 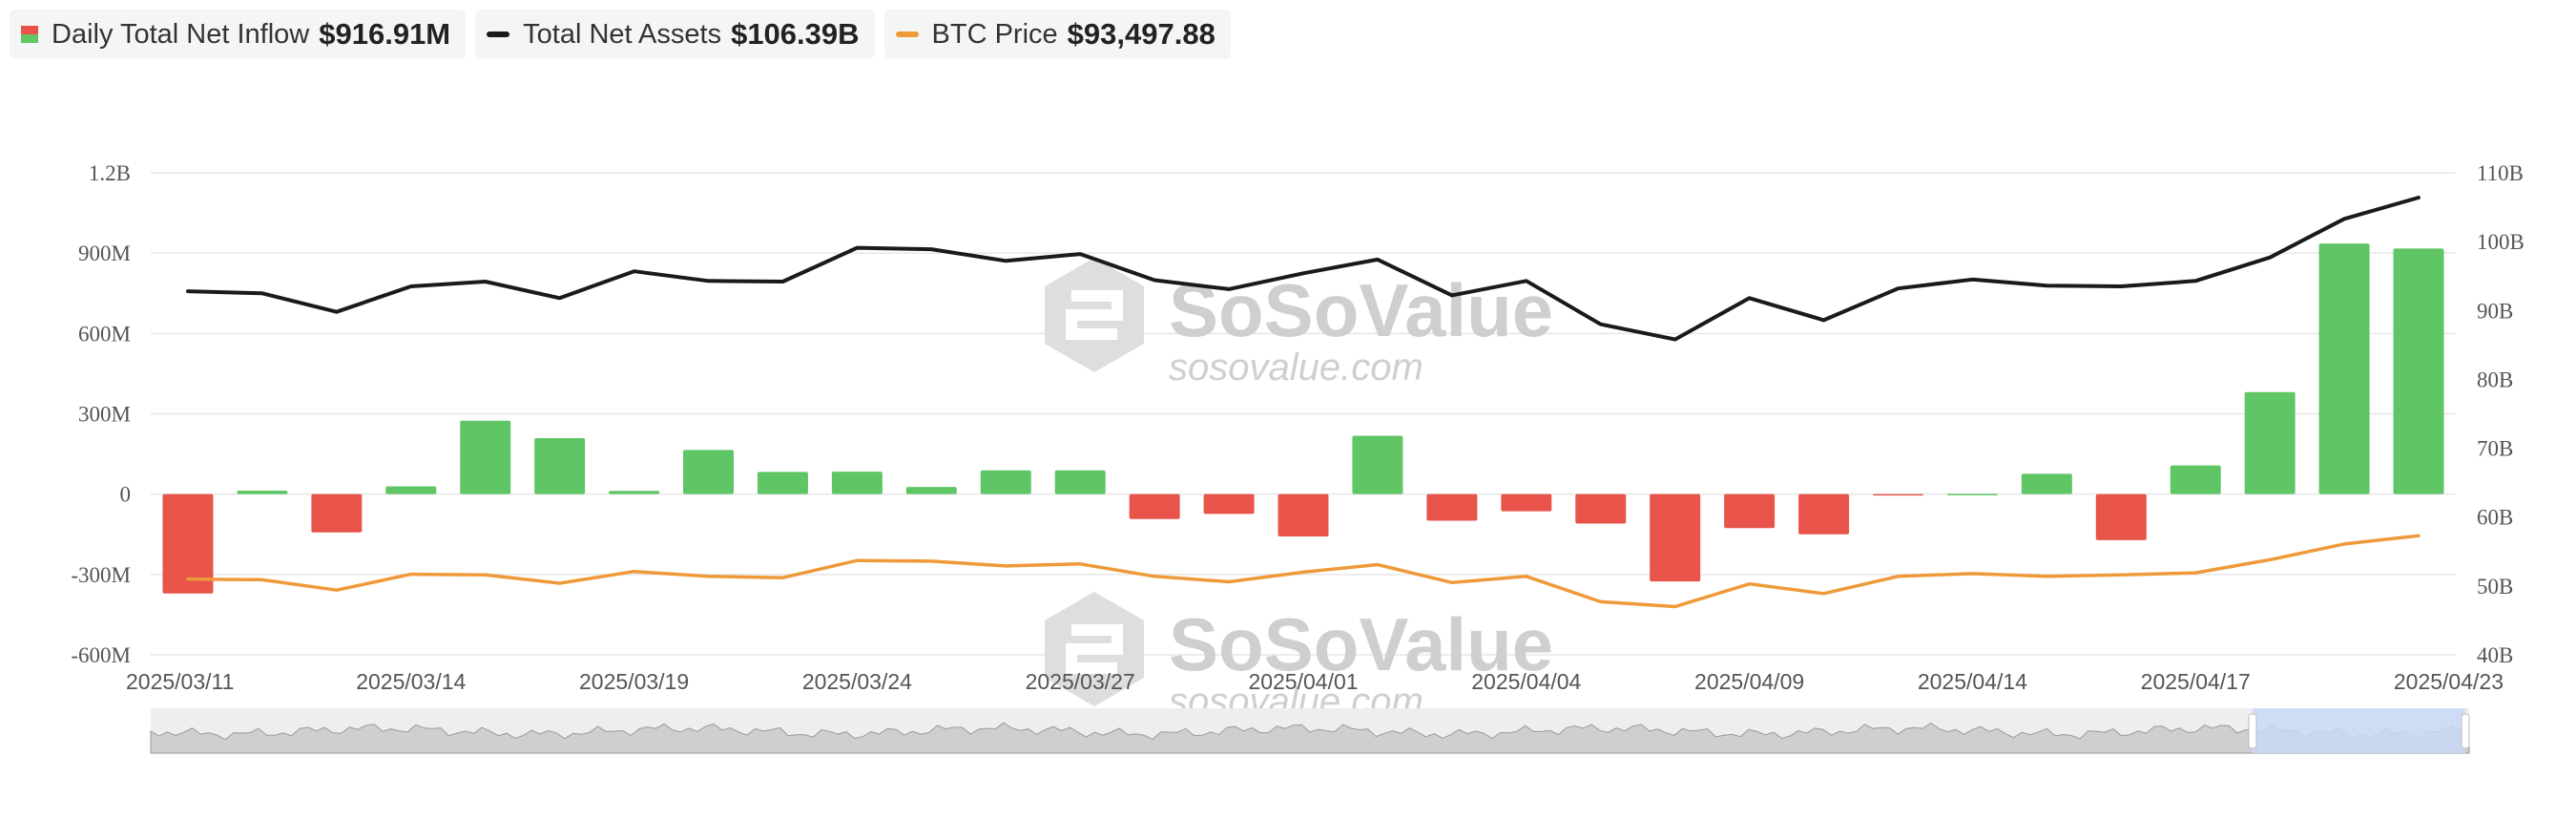 I want to click on x-tick-label: 2025/03/24, so click(x=857, y=681).